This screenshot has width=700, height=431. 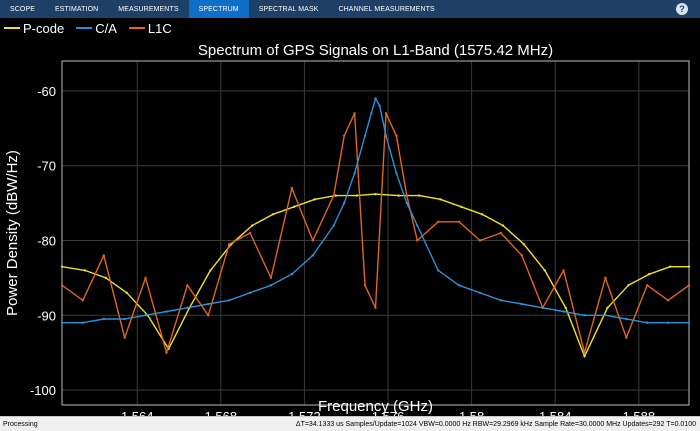 What do you see at coordinates (682, 9) in the screenshot?
I see `question-mark-icon: ?` at bounding box center [682, 9].